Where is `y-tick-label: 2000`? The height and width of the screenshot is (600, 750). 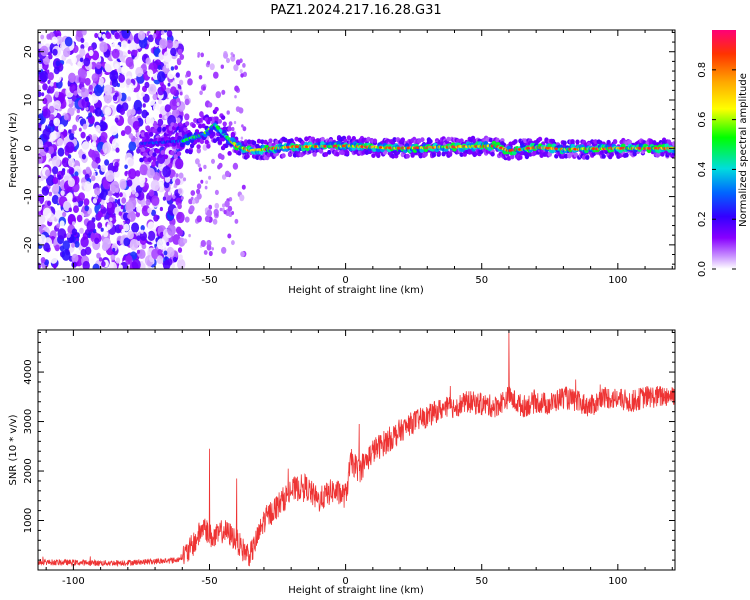 y-tick-label: 2000 is located at coordinates (28, 470).